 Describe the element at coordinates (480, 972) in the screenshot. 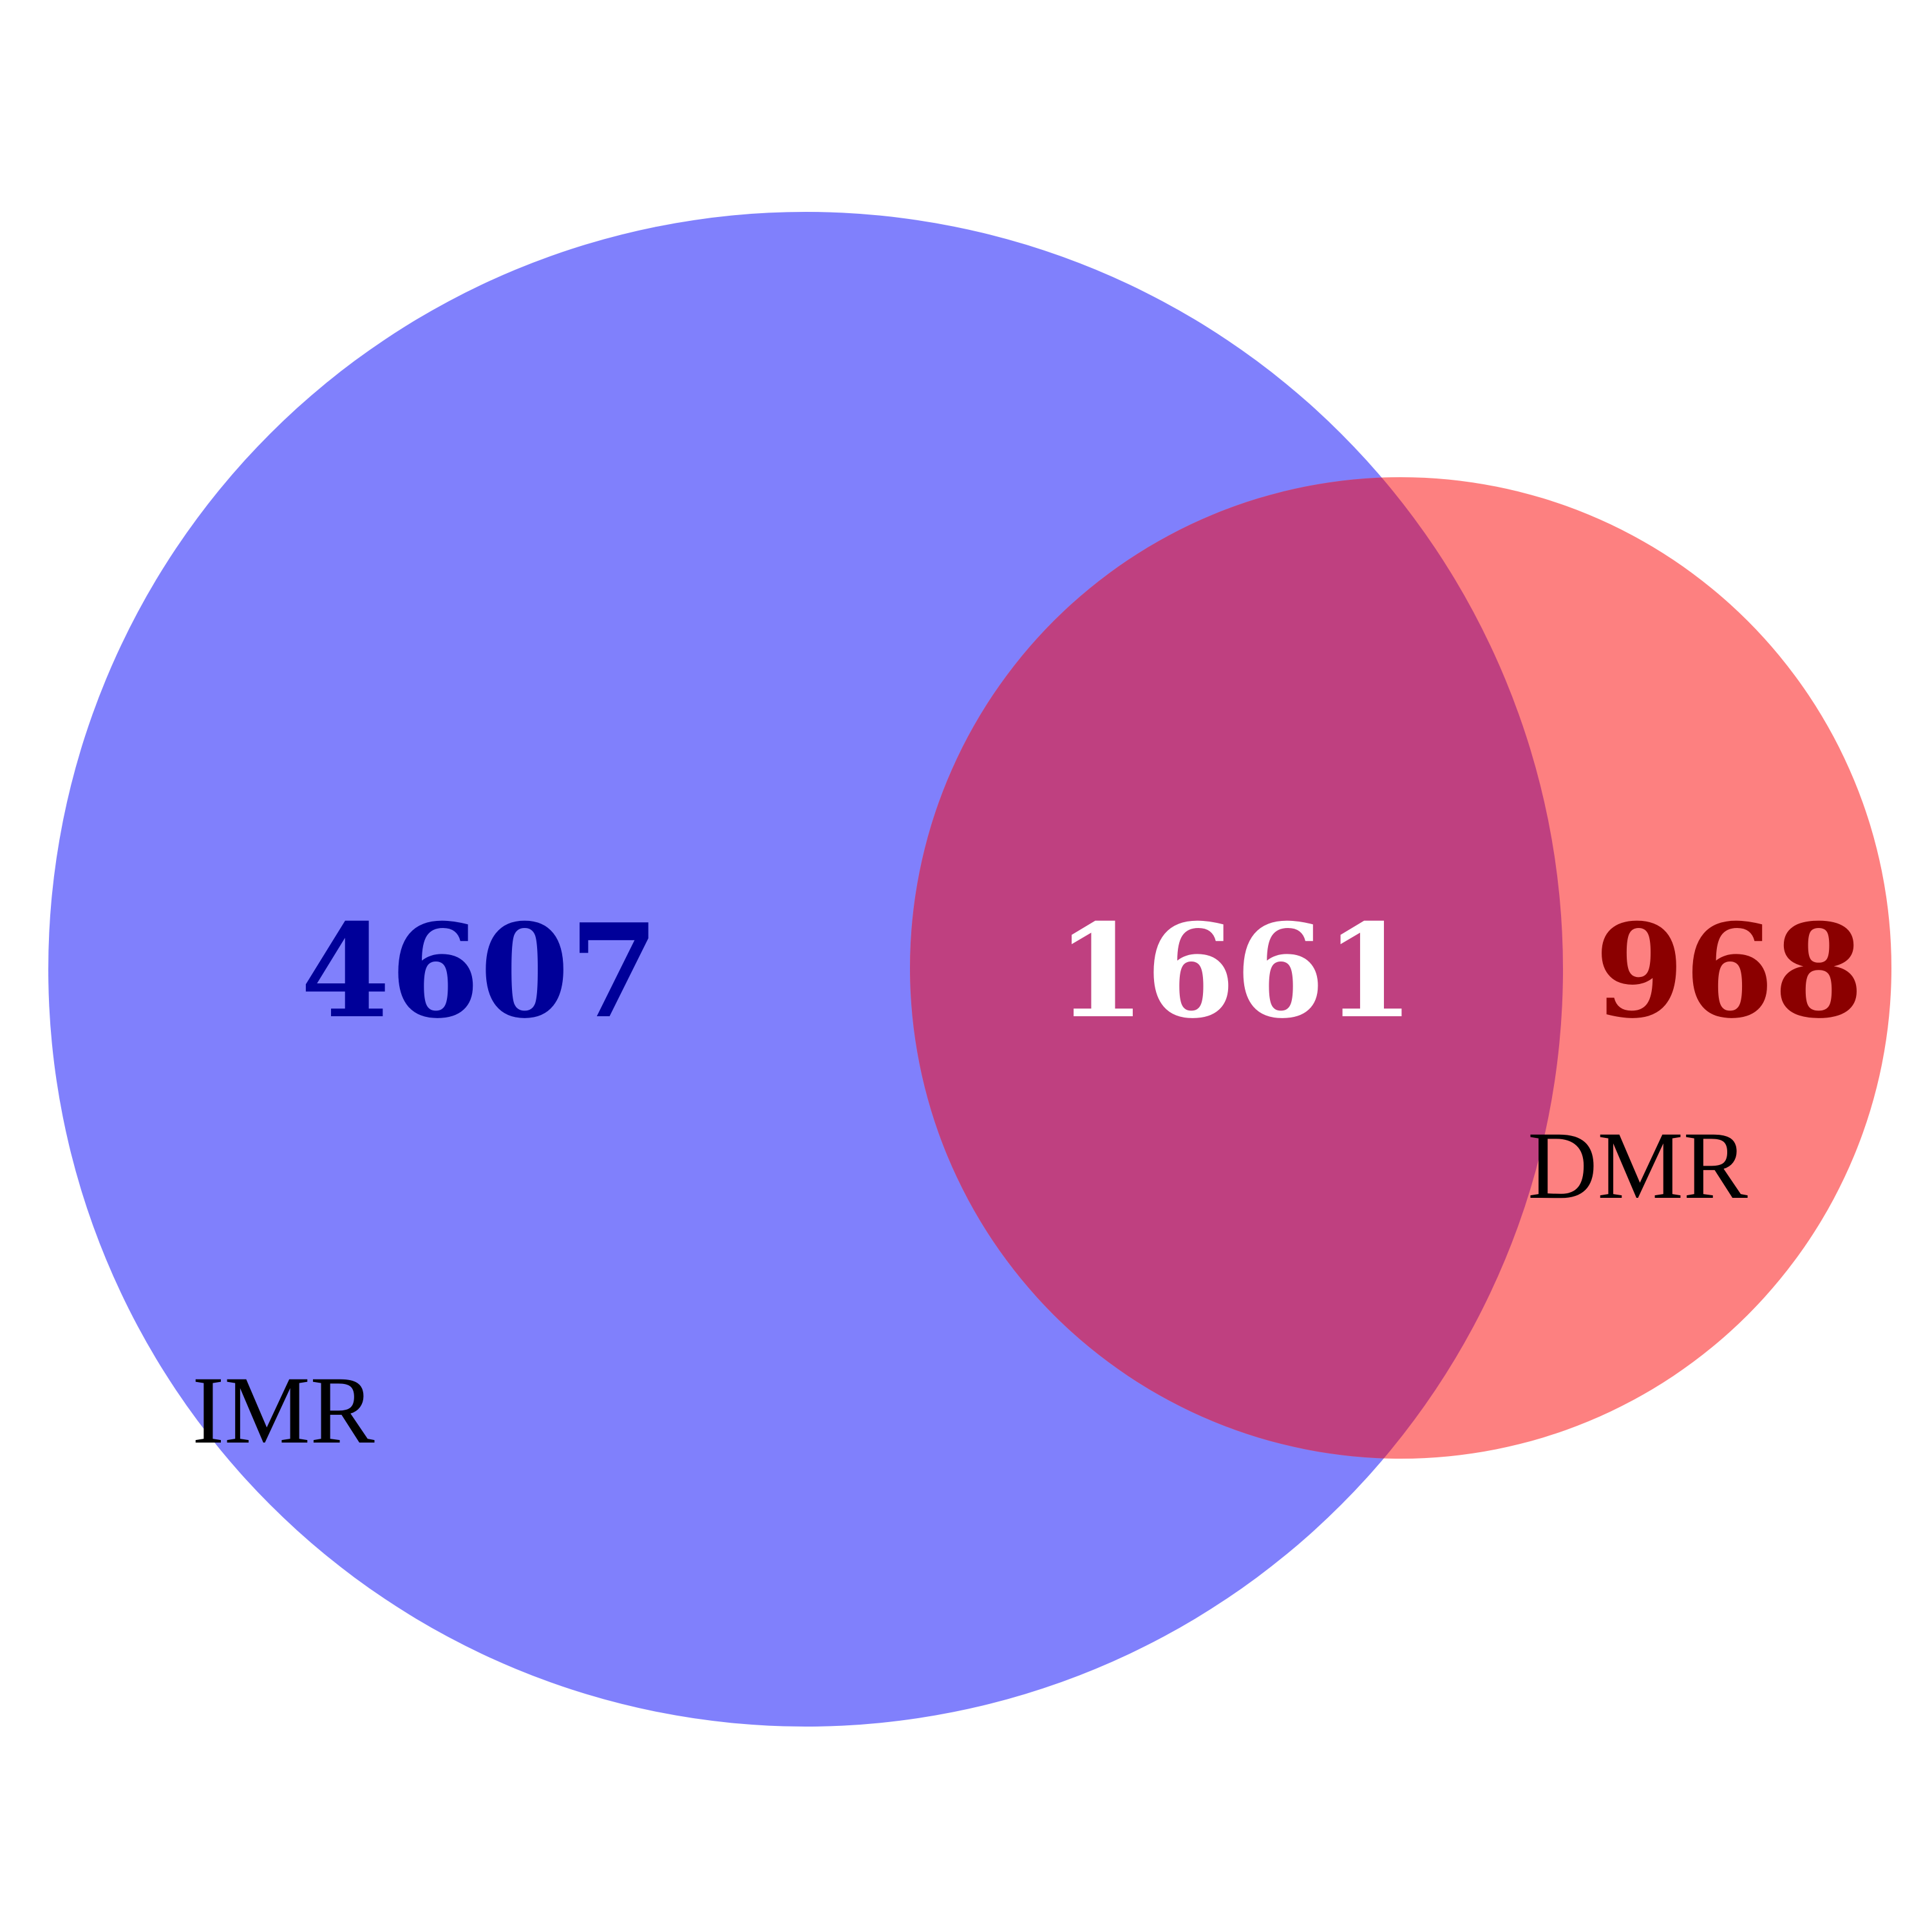

I see `imr-only-count: 4607` at that location.